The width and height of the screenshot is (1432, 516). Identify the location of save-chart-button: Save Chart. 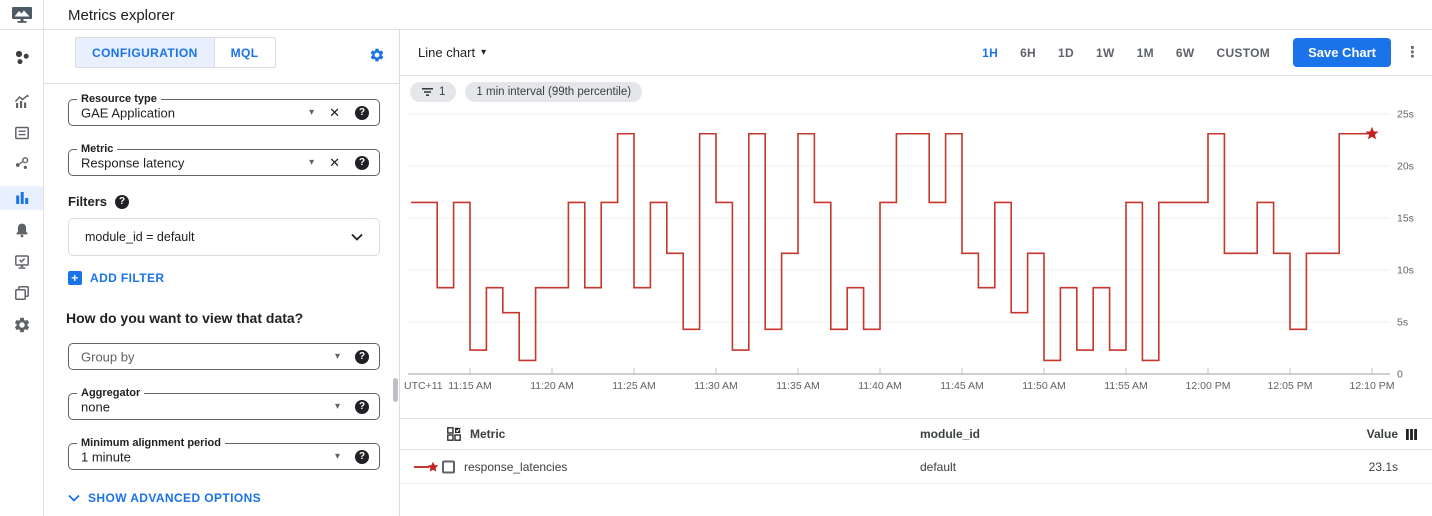
(1342, 52).